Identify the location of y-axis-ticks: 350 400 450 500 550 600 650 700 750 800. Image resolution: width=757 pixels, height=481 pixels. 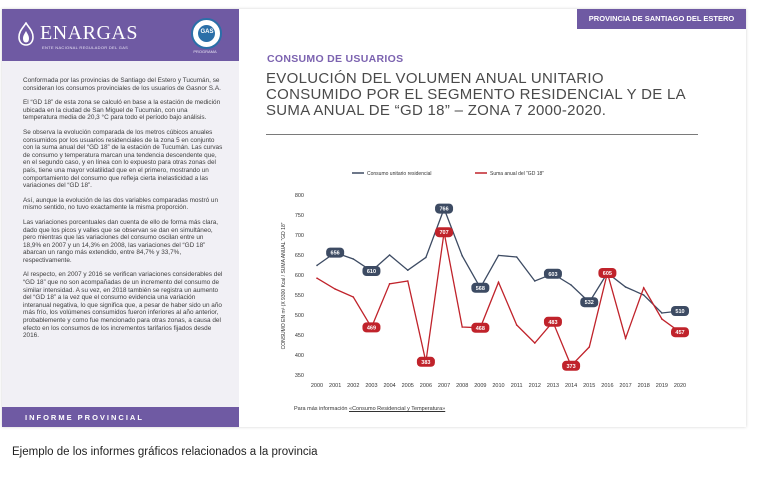
(299, 286).